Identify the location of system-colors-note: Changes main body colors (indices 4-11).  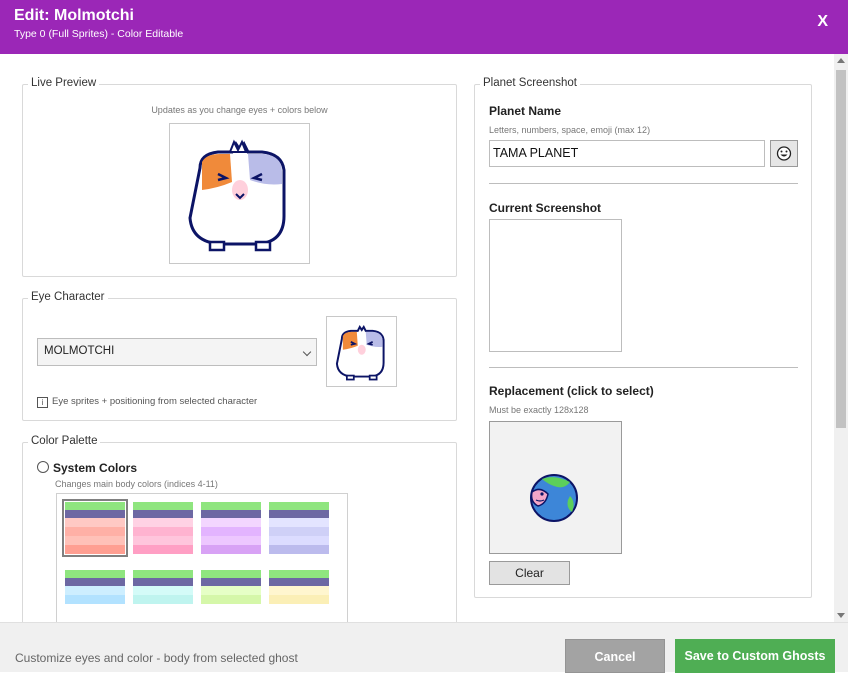
(136, 484).